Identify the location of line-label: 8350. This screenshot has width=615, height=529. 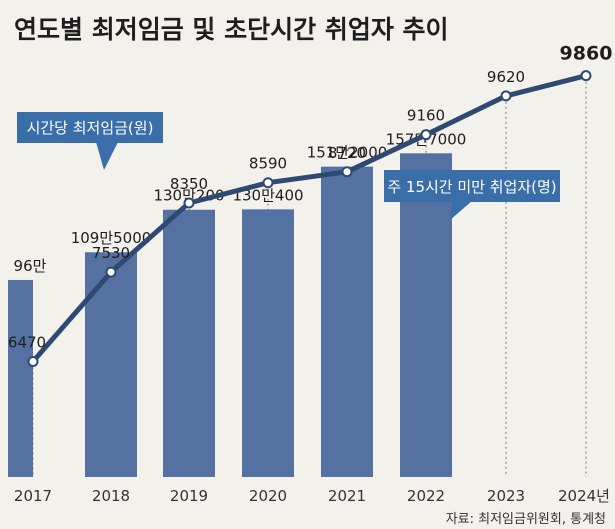
(189, 184).